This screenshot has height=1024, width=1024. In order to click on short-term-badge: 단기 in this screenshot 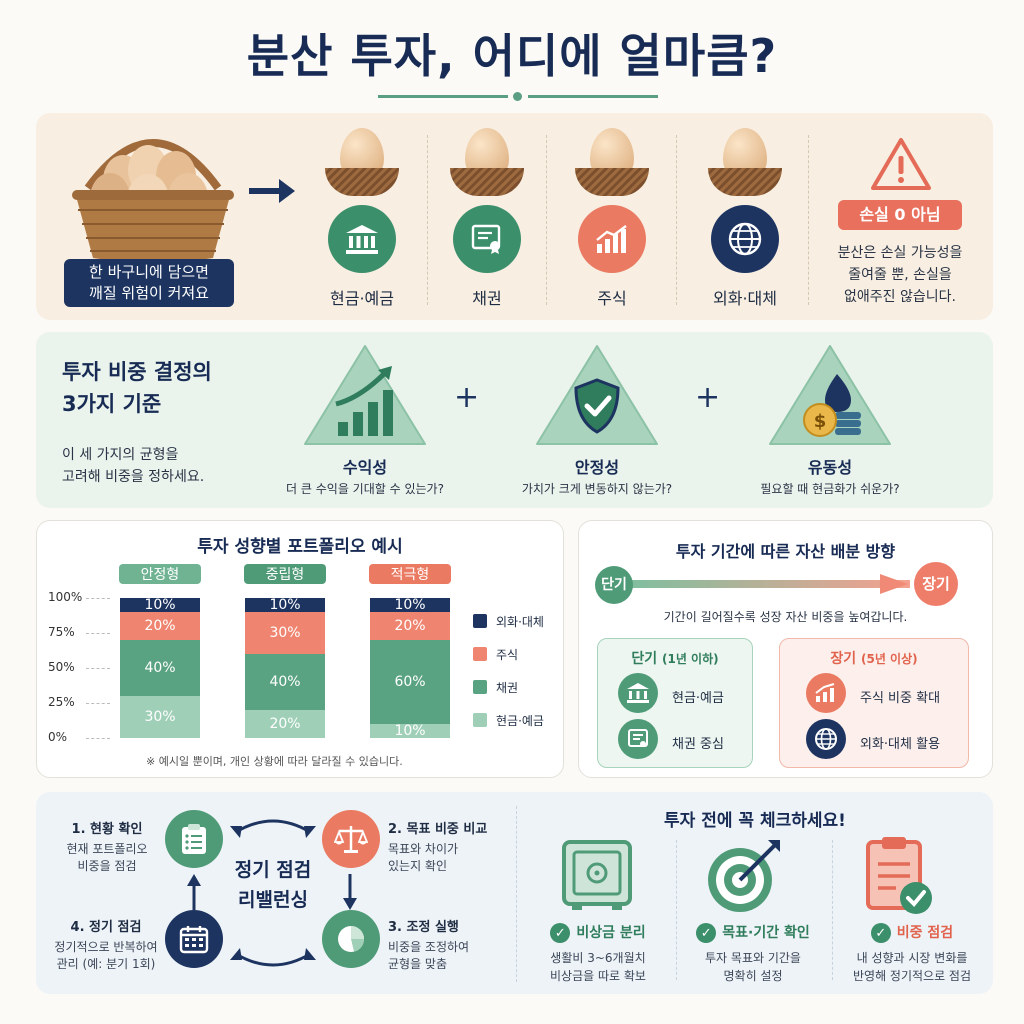, I will do `click(614, 585)`.